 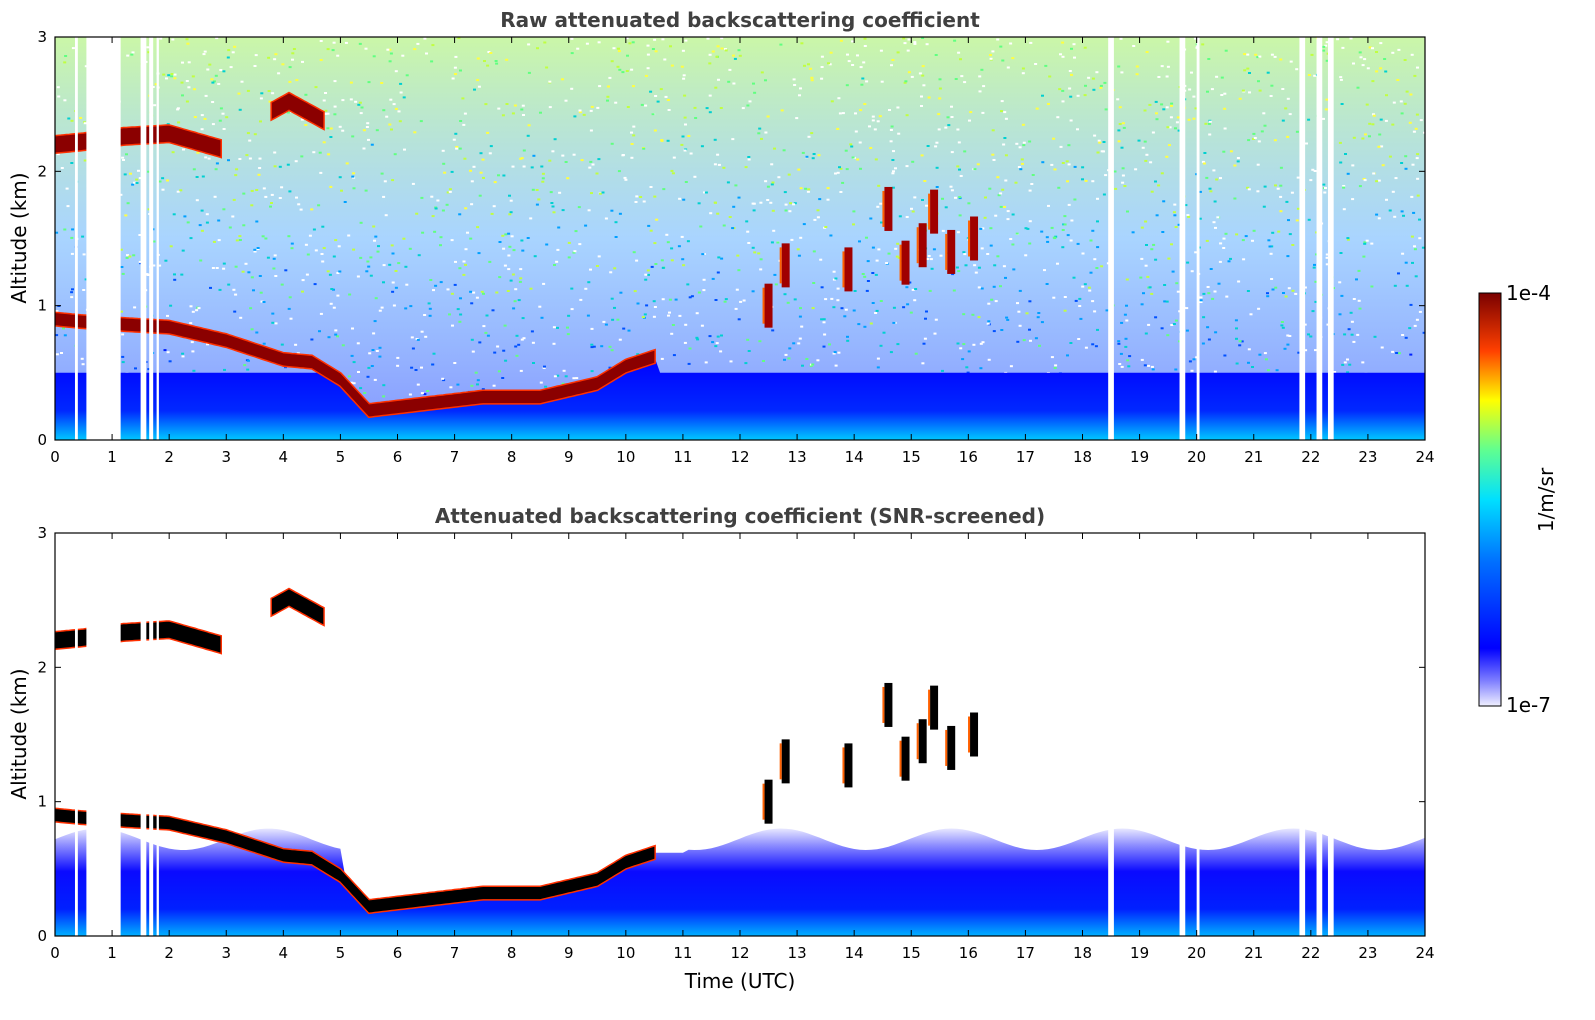 I want to click on panel-a-ylabel: Altitude (km), so click(x=19, y=237).